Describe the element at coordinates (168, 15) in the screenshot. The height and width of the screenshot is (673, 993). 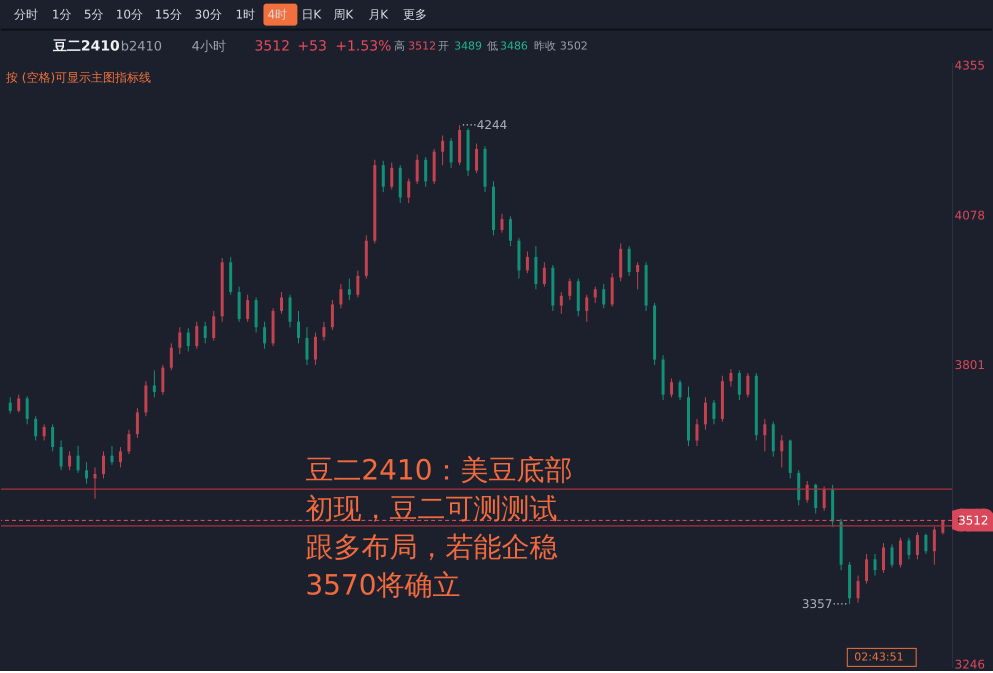
I see `text: 15分` at that location.